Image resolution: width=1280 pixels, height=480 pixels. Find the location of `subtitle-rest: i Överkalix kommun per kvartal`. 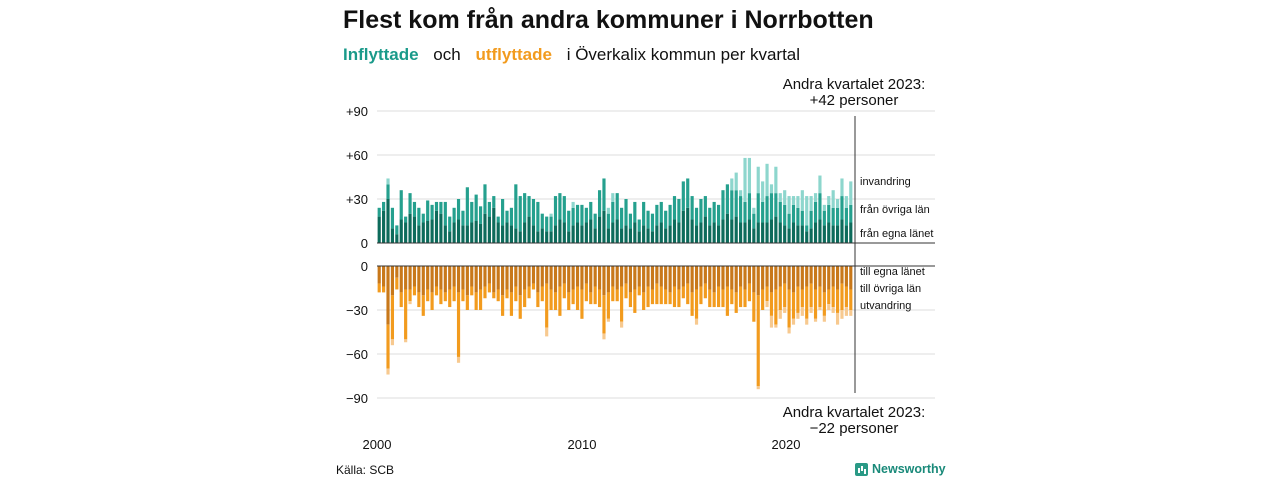

subtitle-rest: i Överkalix kommun per kvartal is located at coordinates (683, 54).